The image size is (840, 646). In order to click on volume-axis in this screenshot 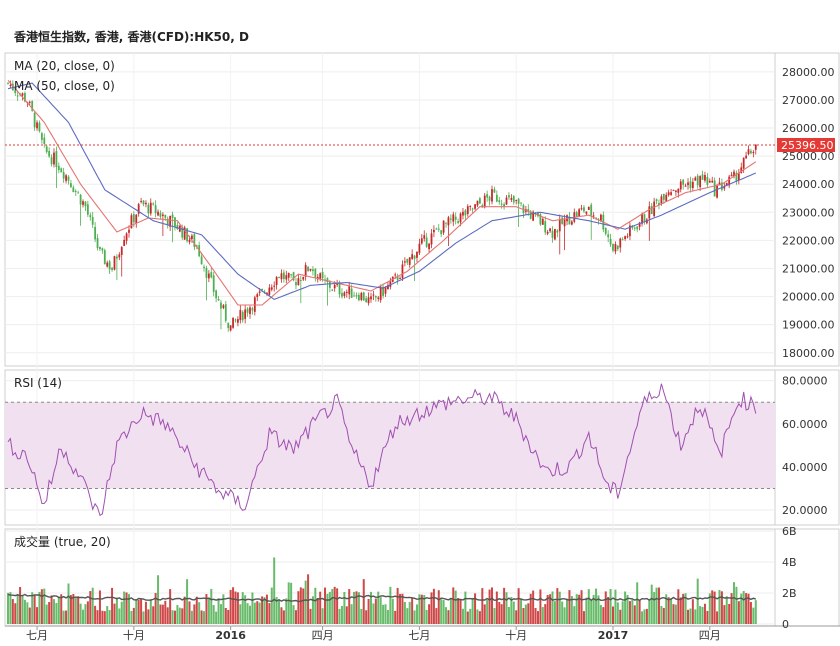, I will do `click(807, 577)`.